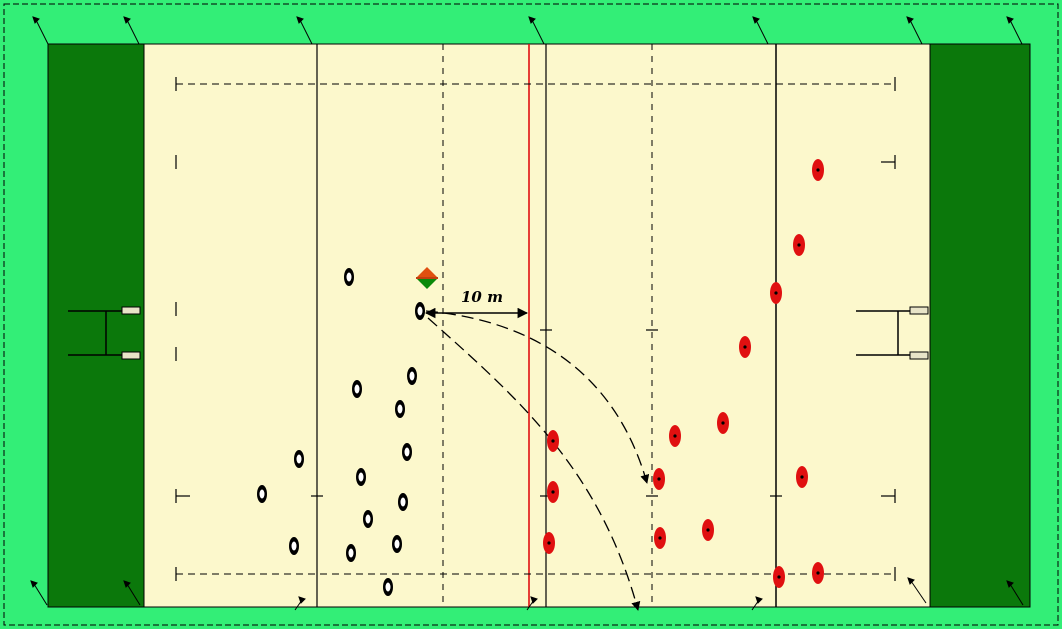  What do you see at coordinates (427, 278) in the screenshot?
I see `diamond-referee-icon` at bounding box center [427, 278].